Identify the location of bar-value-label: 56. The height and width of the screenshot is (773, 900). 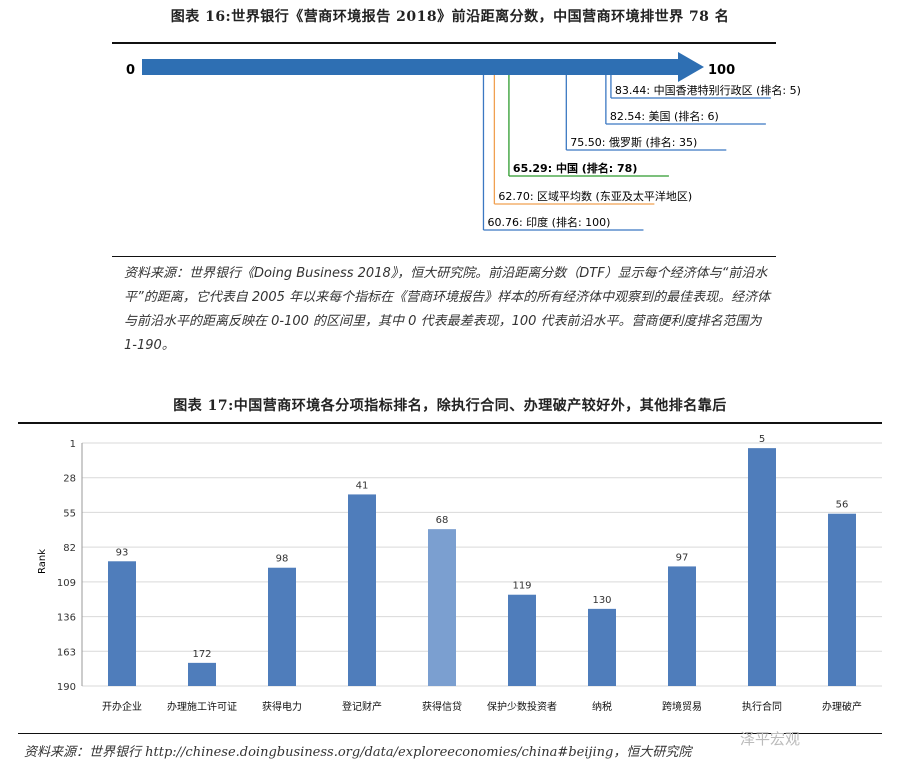
(842, 505).